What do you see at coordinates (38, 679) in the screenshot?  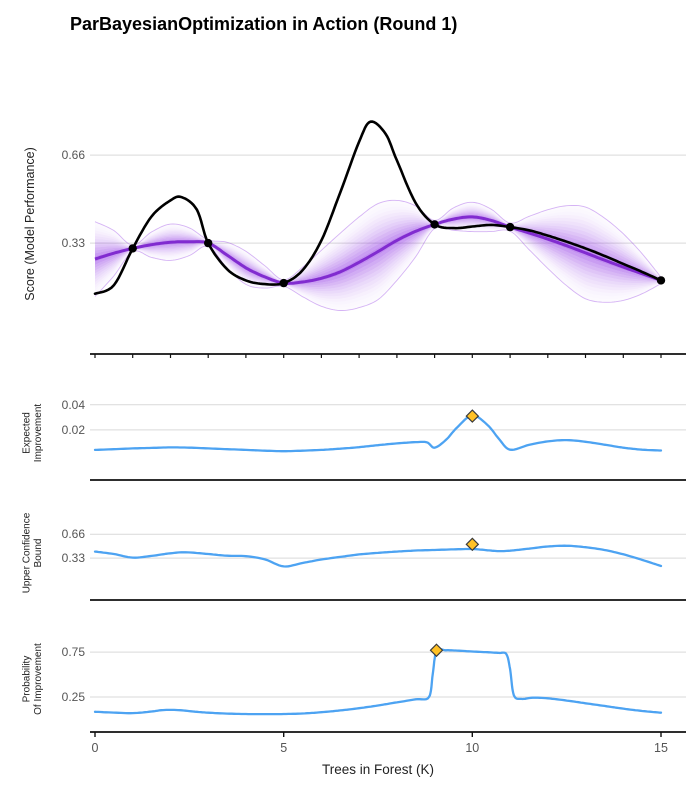 I see `y-axis-label: Of Improvement` at bounding box center [38, 679].